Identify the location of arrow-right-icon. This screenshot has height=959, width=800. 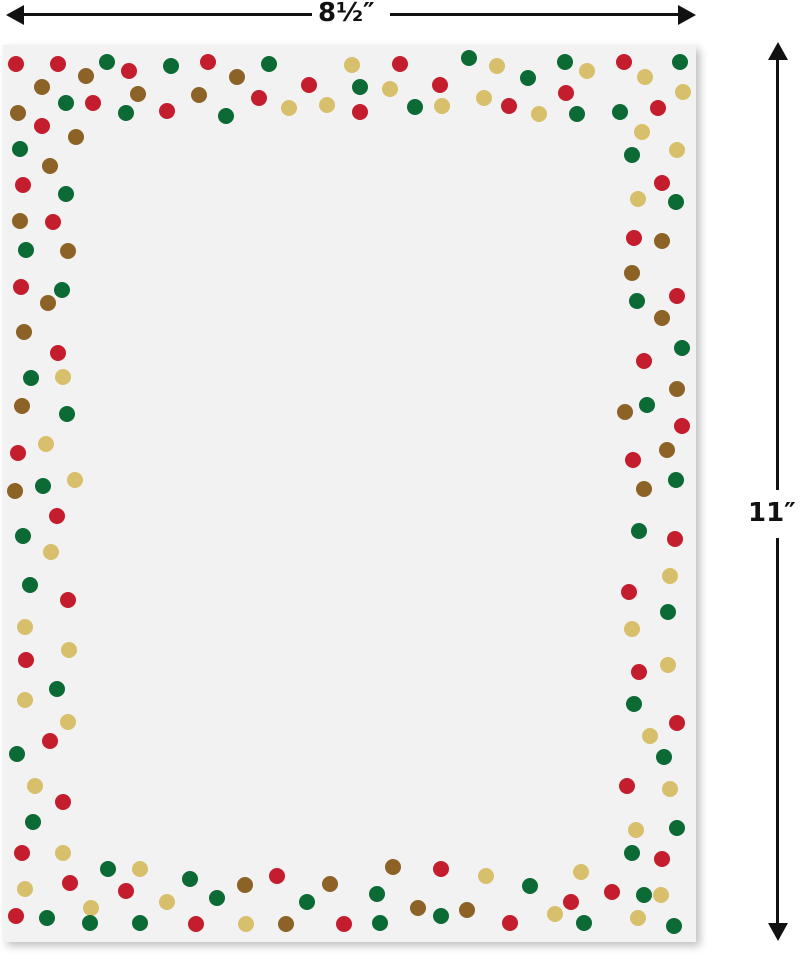
(687, 15).